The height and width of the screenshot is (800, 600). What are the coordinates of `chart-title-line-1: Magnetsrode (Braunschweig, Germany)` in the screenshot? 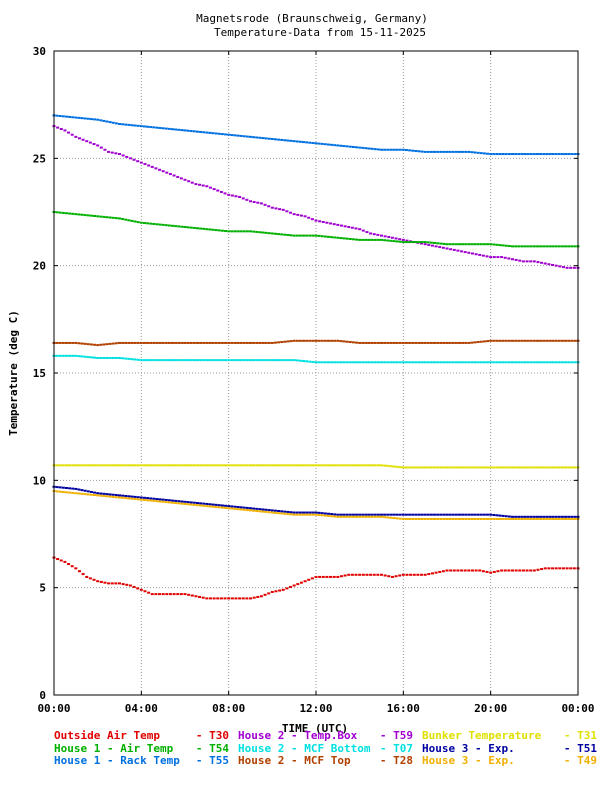 It's located at (312, 18).